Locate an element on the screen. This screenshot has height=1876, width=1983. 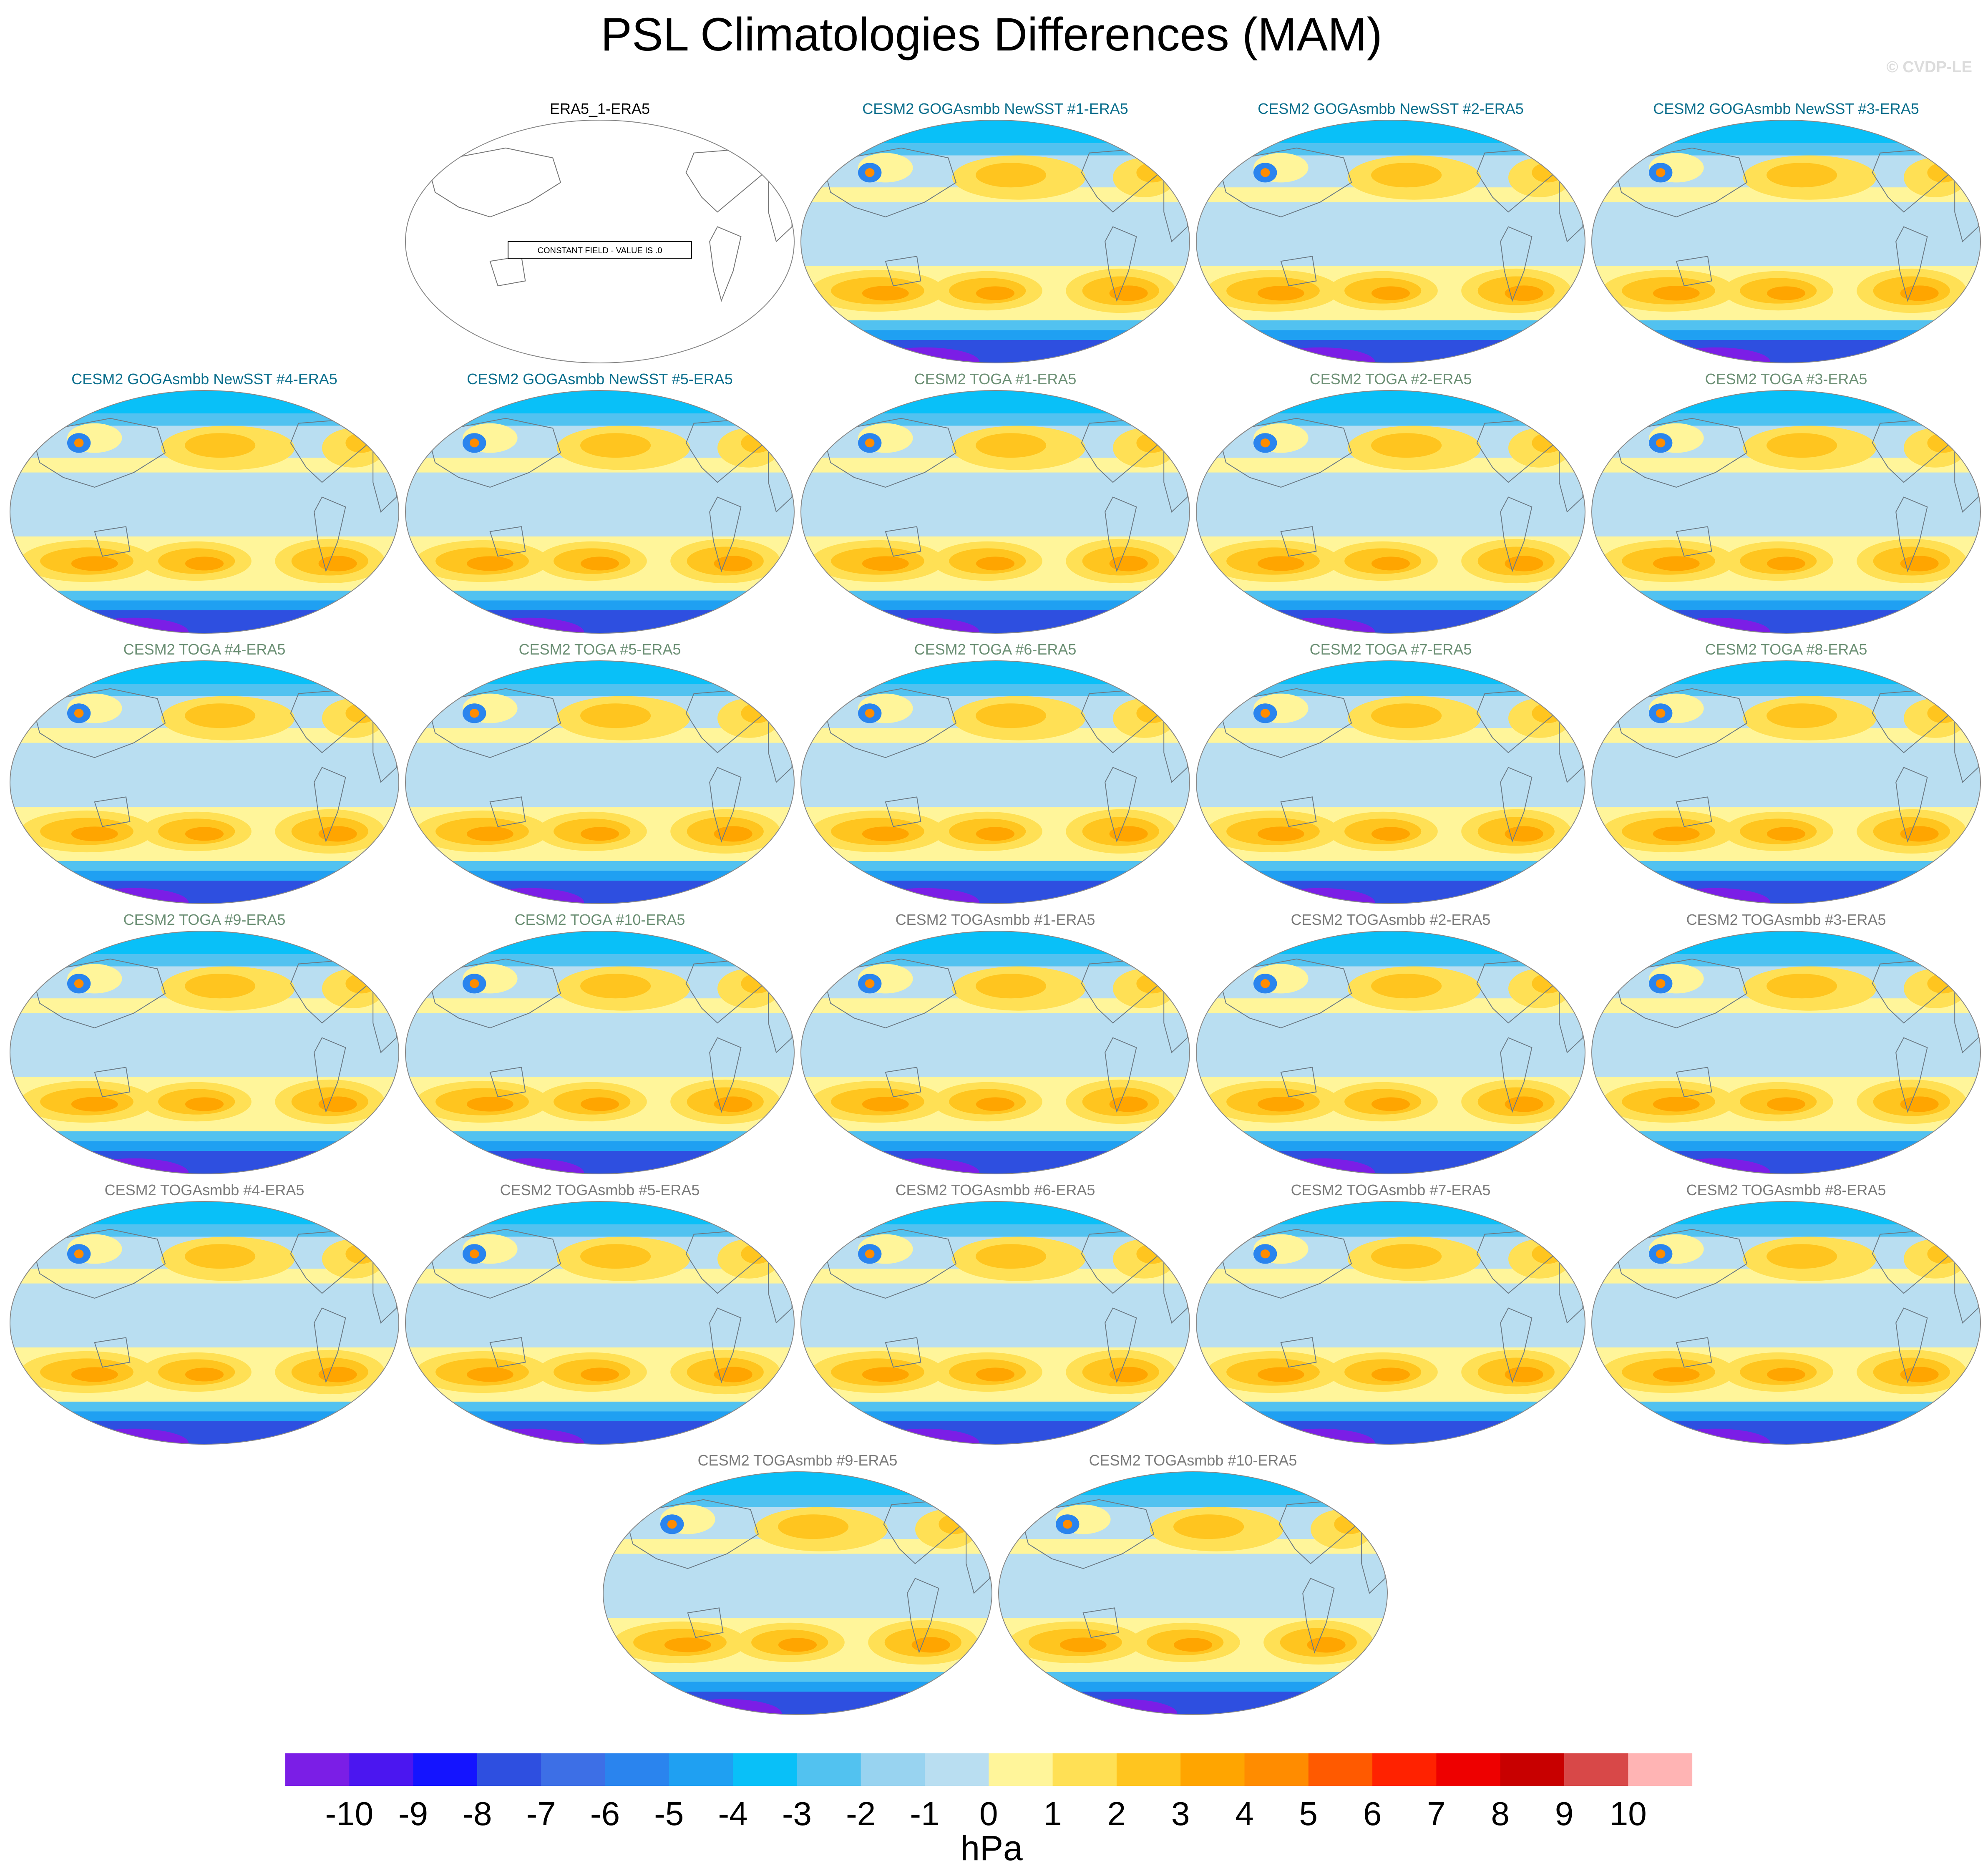
panel-title: CESM2 TOGAsmbb #6-ERA5 is located at coordinates (995, 1190).